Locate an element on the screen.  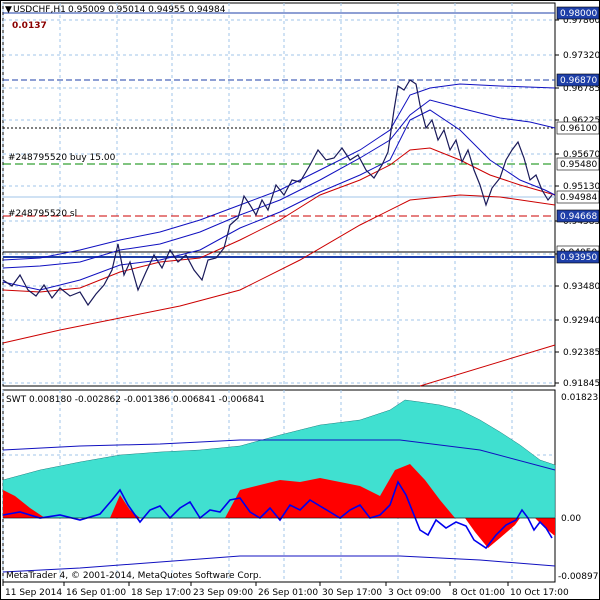
price-marker-text: 0.96100 is located at coordinates (578, 129).